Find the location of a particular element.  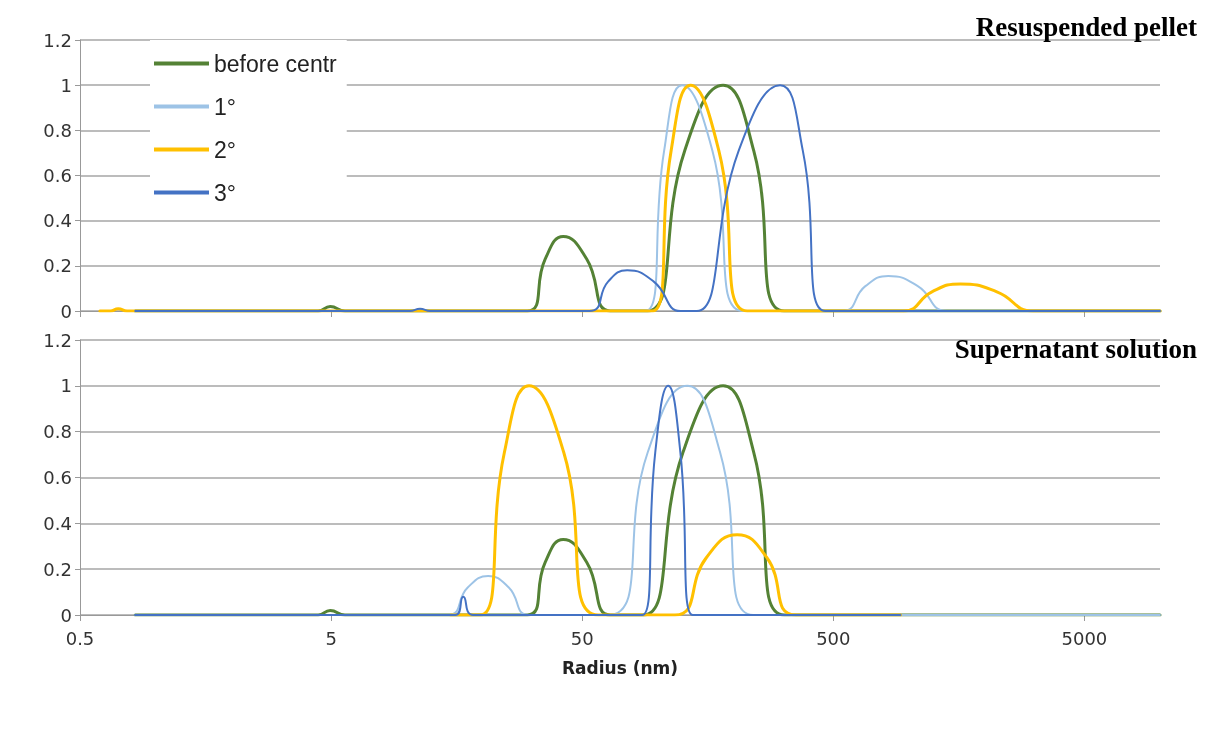

x-axis-title: Radius (nm) is located at coordinates (620, 667).